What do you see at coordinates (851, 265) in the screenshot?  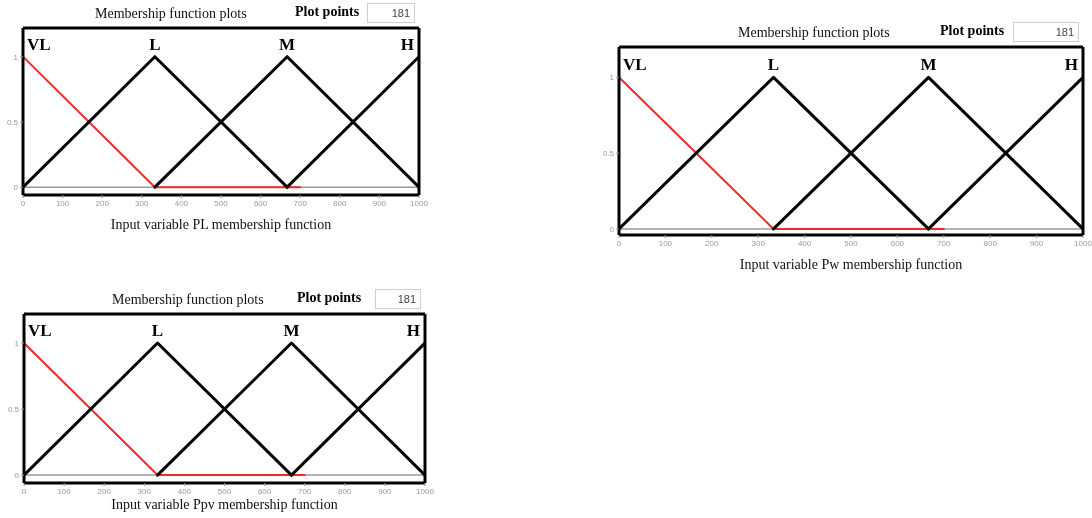 I see `x-axis-title: Input variable Pw membership function` at bounding box center [851, 265].